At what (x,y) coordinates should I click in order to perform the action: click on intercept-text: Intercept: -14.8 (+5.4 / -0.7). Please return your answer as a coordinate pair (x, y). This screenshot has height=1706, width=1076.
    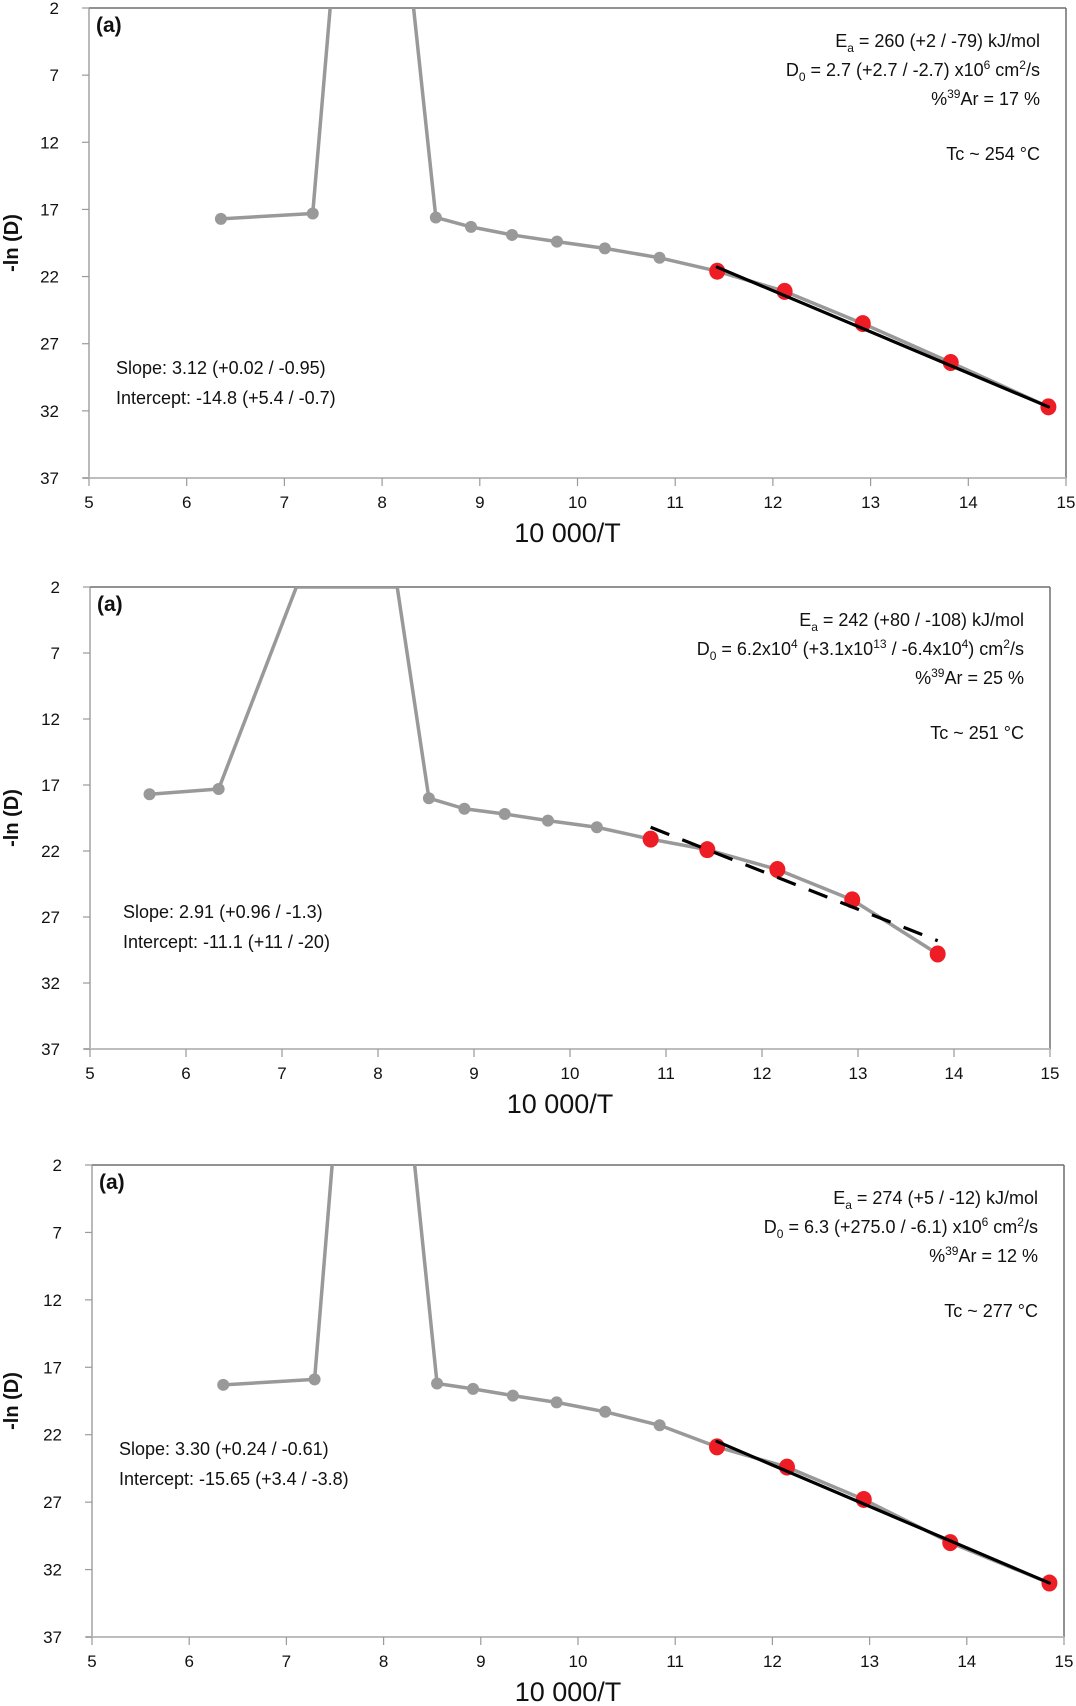
    Looking at the image, I should click on (226, 398).